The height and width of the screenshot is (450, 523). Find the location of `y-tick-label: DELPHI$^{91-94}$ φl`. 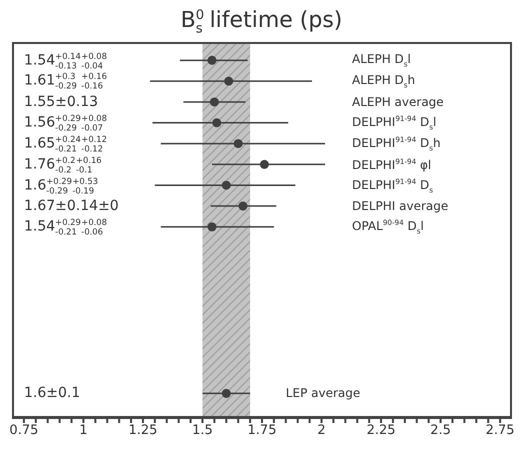

y-tick-label: DELPHI$^{91-94}$ φl is located at coordinates (392, 164).